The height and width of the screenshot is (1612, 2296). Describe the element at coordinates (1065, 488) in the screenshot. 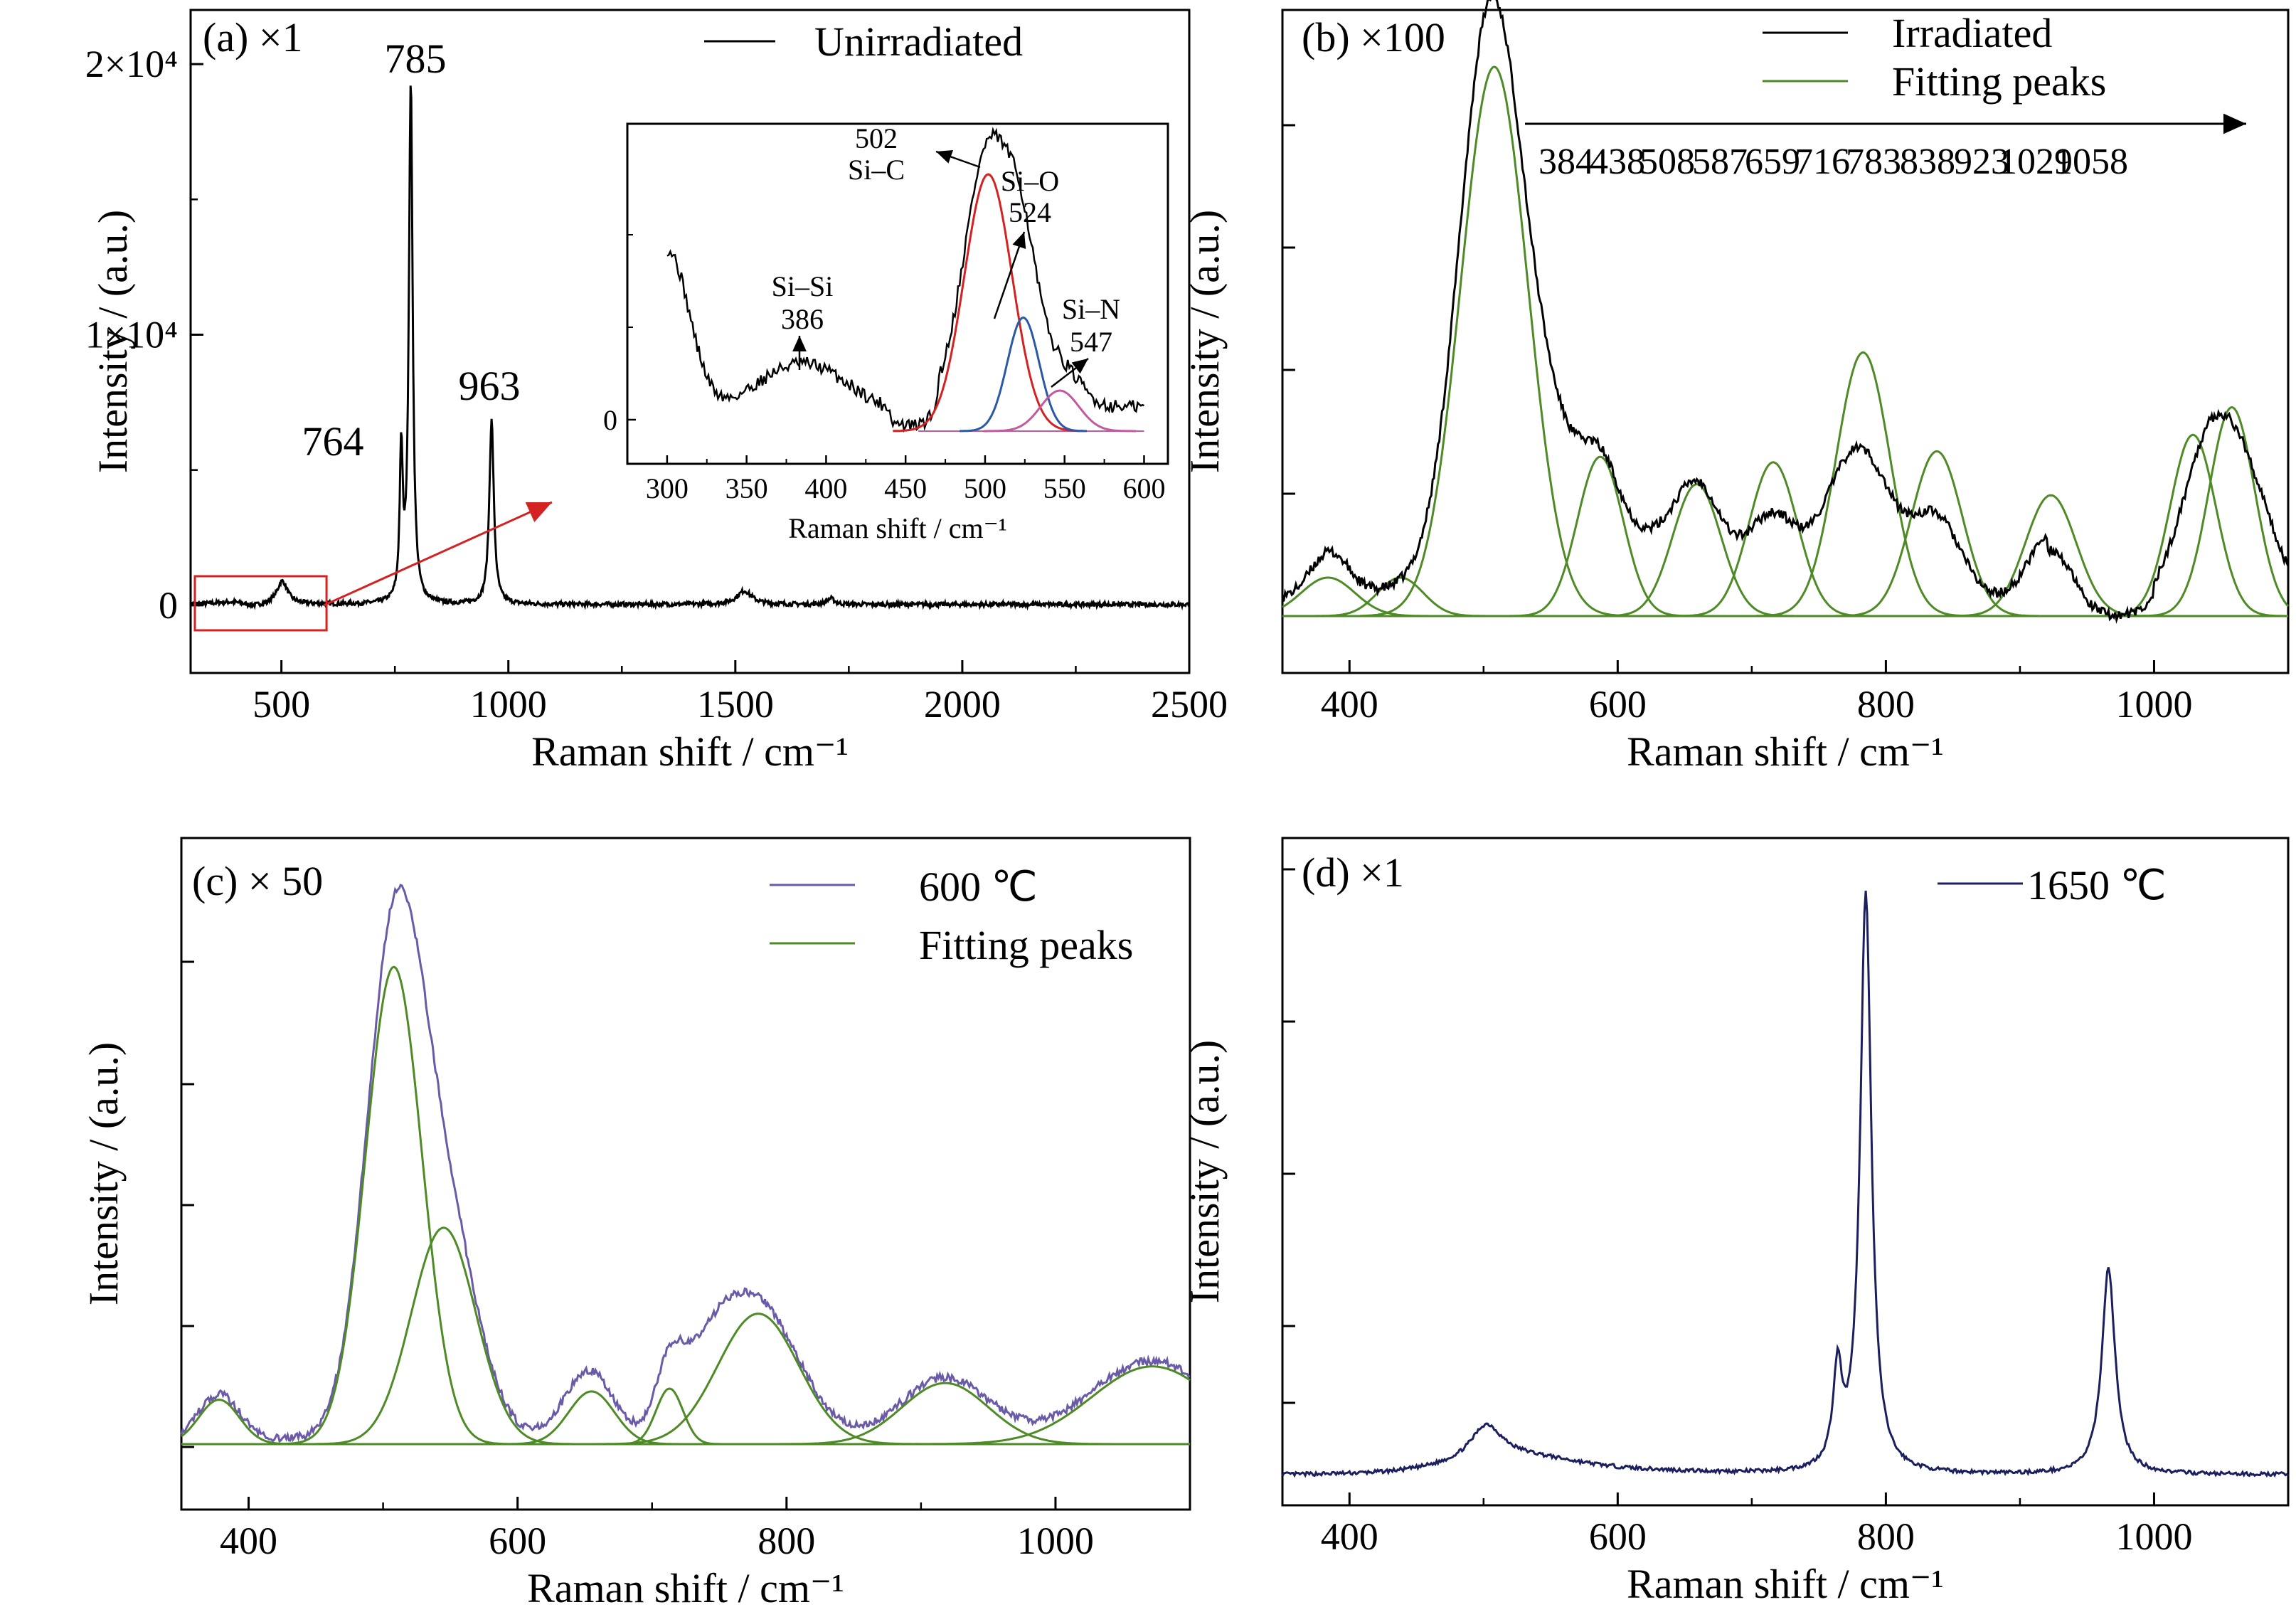

I see `inset-x-tick-label: 550` at that location.